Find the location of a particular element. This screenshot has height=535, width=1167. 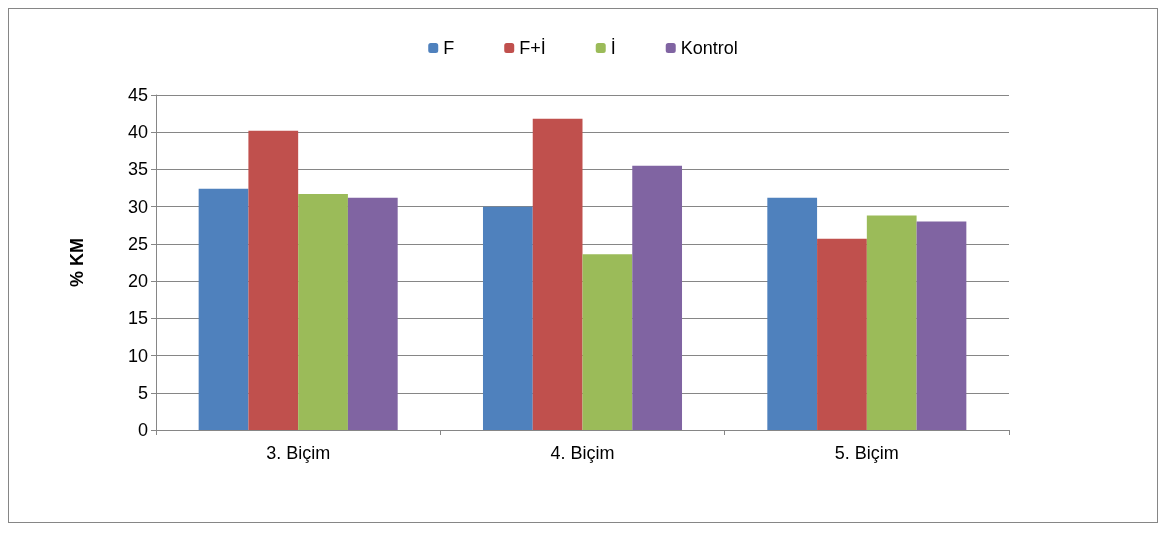

y-tick-label: 30 is located at coordinates (137, 206).